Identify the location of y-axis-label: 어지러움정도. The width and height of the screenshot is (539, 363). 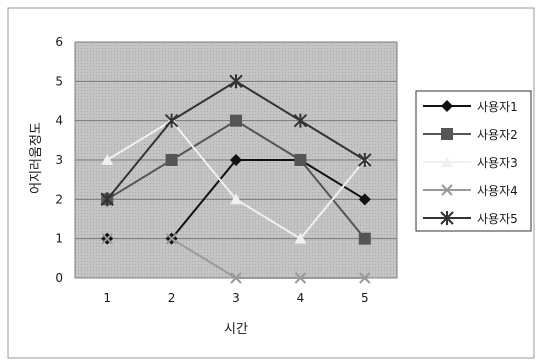
(36, 158).